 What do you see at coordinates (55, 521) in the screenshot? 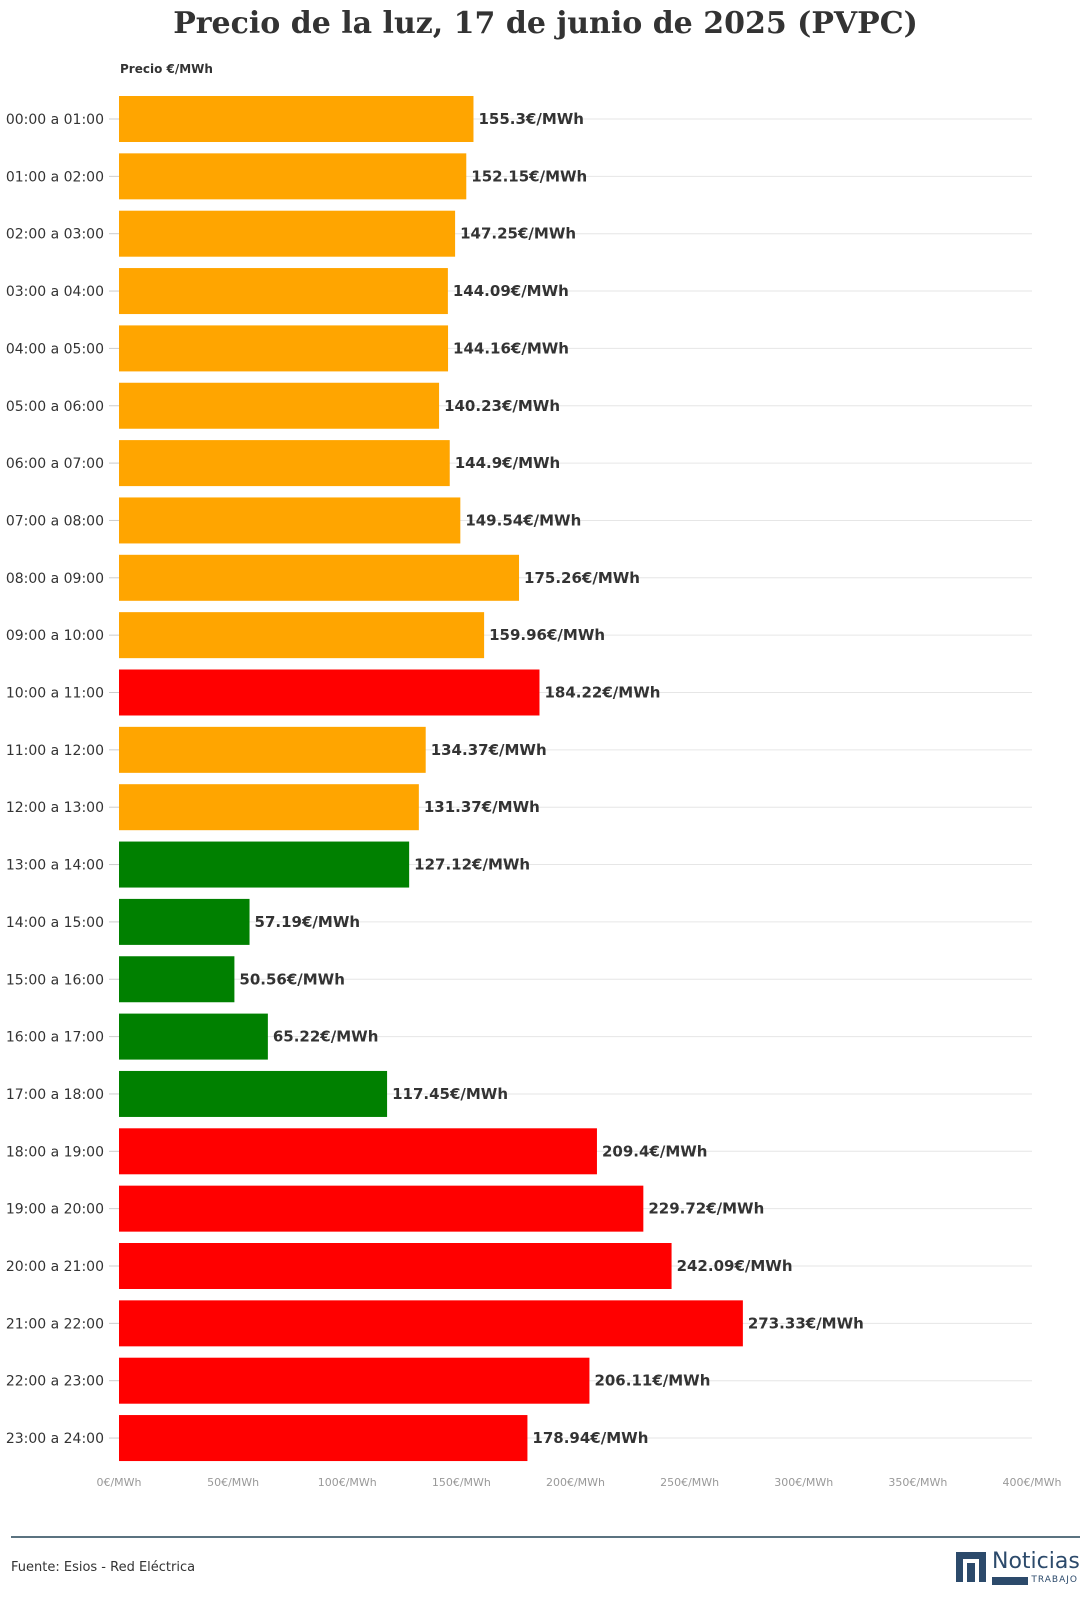
I see `category-label: 07:00 a 08:00` at bounding box center [55, 521].